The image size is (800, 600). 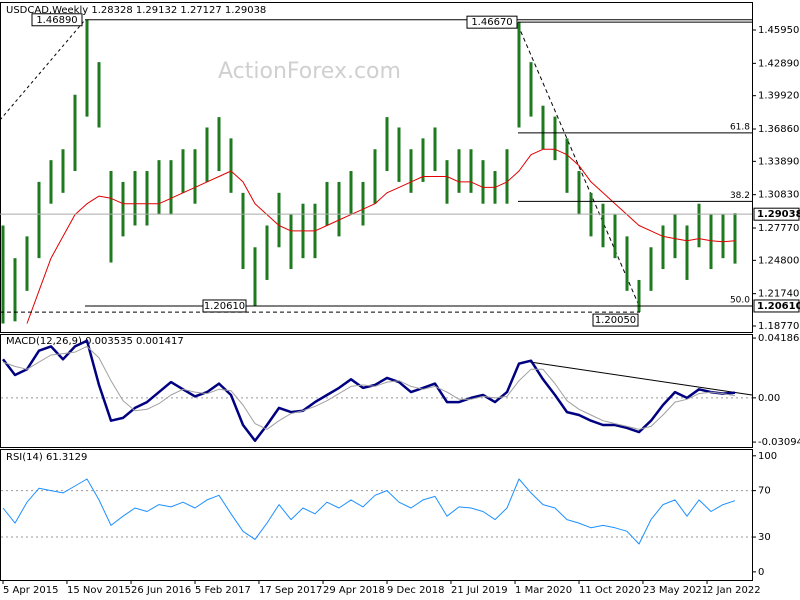 I want to click on y-tick-label: 1.21740, so click(x=778, y=294).